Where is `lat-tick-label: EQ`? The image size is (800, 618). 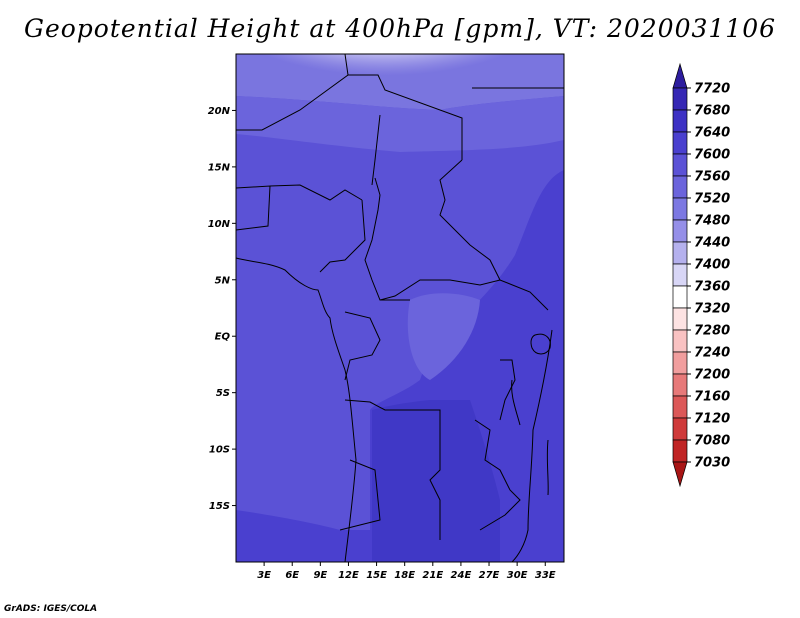 lat-tick-label: EQ is located at coordinates (223, 337).